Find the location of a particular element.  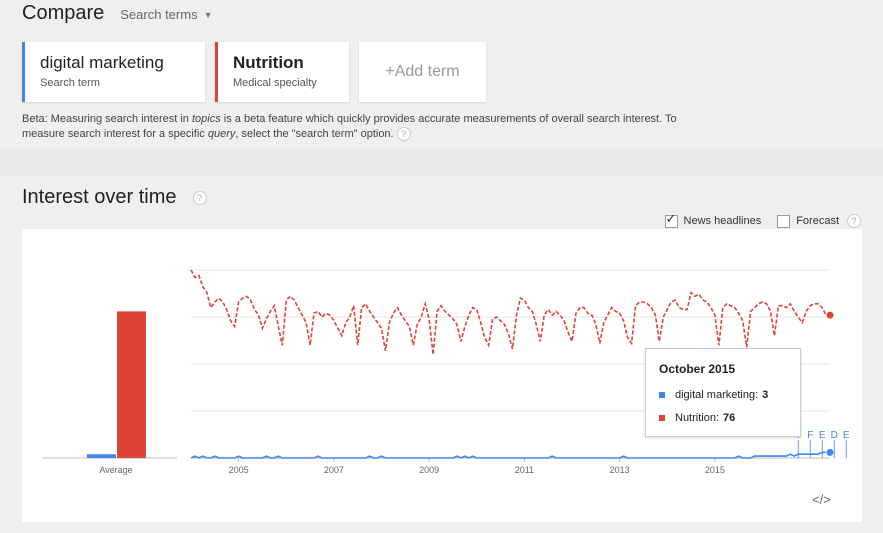

x-tick-label: 2011 is located at coordinates (524, 470).